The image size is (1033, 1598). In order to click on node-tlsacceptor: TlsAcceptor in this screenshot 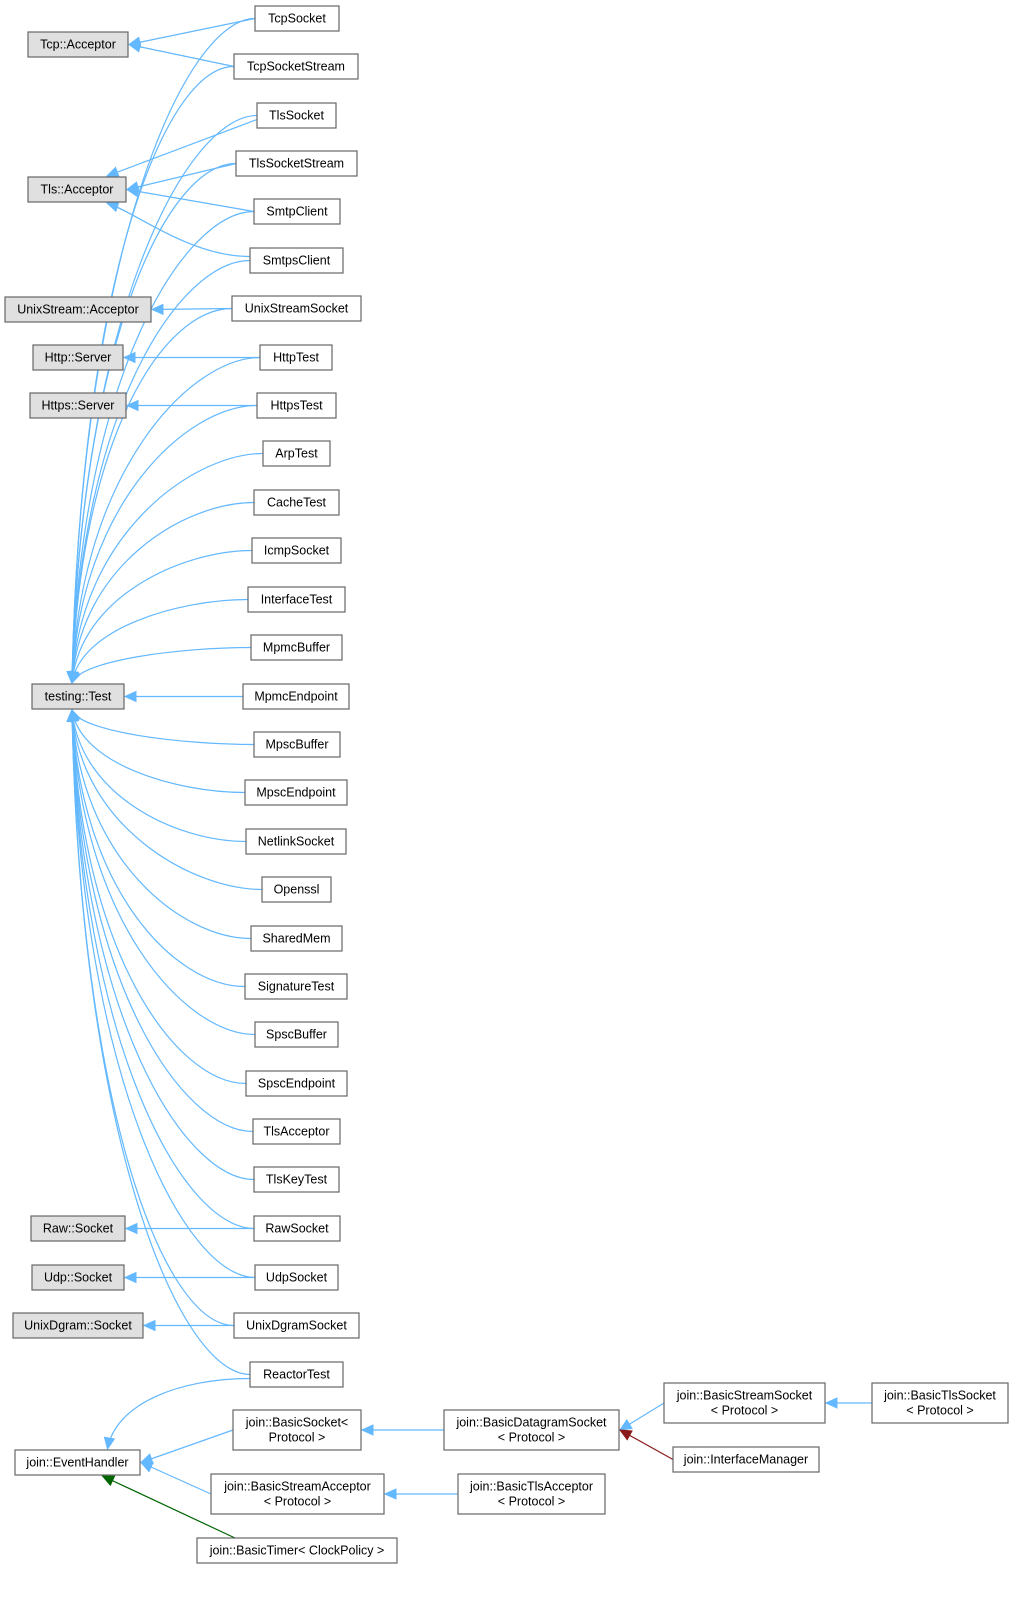, I will do `click(296, 1131)`.